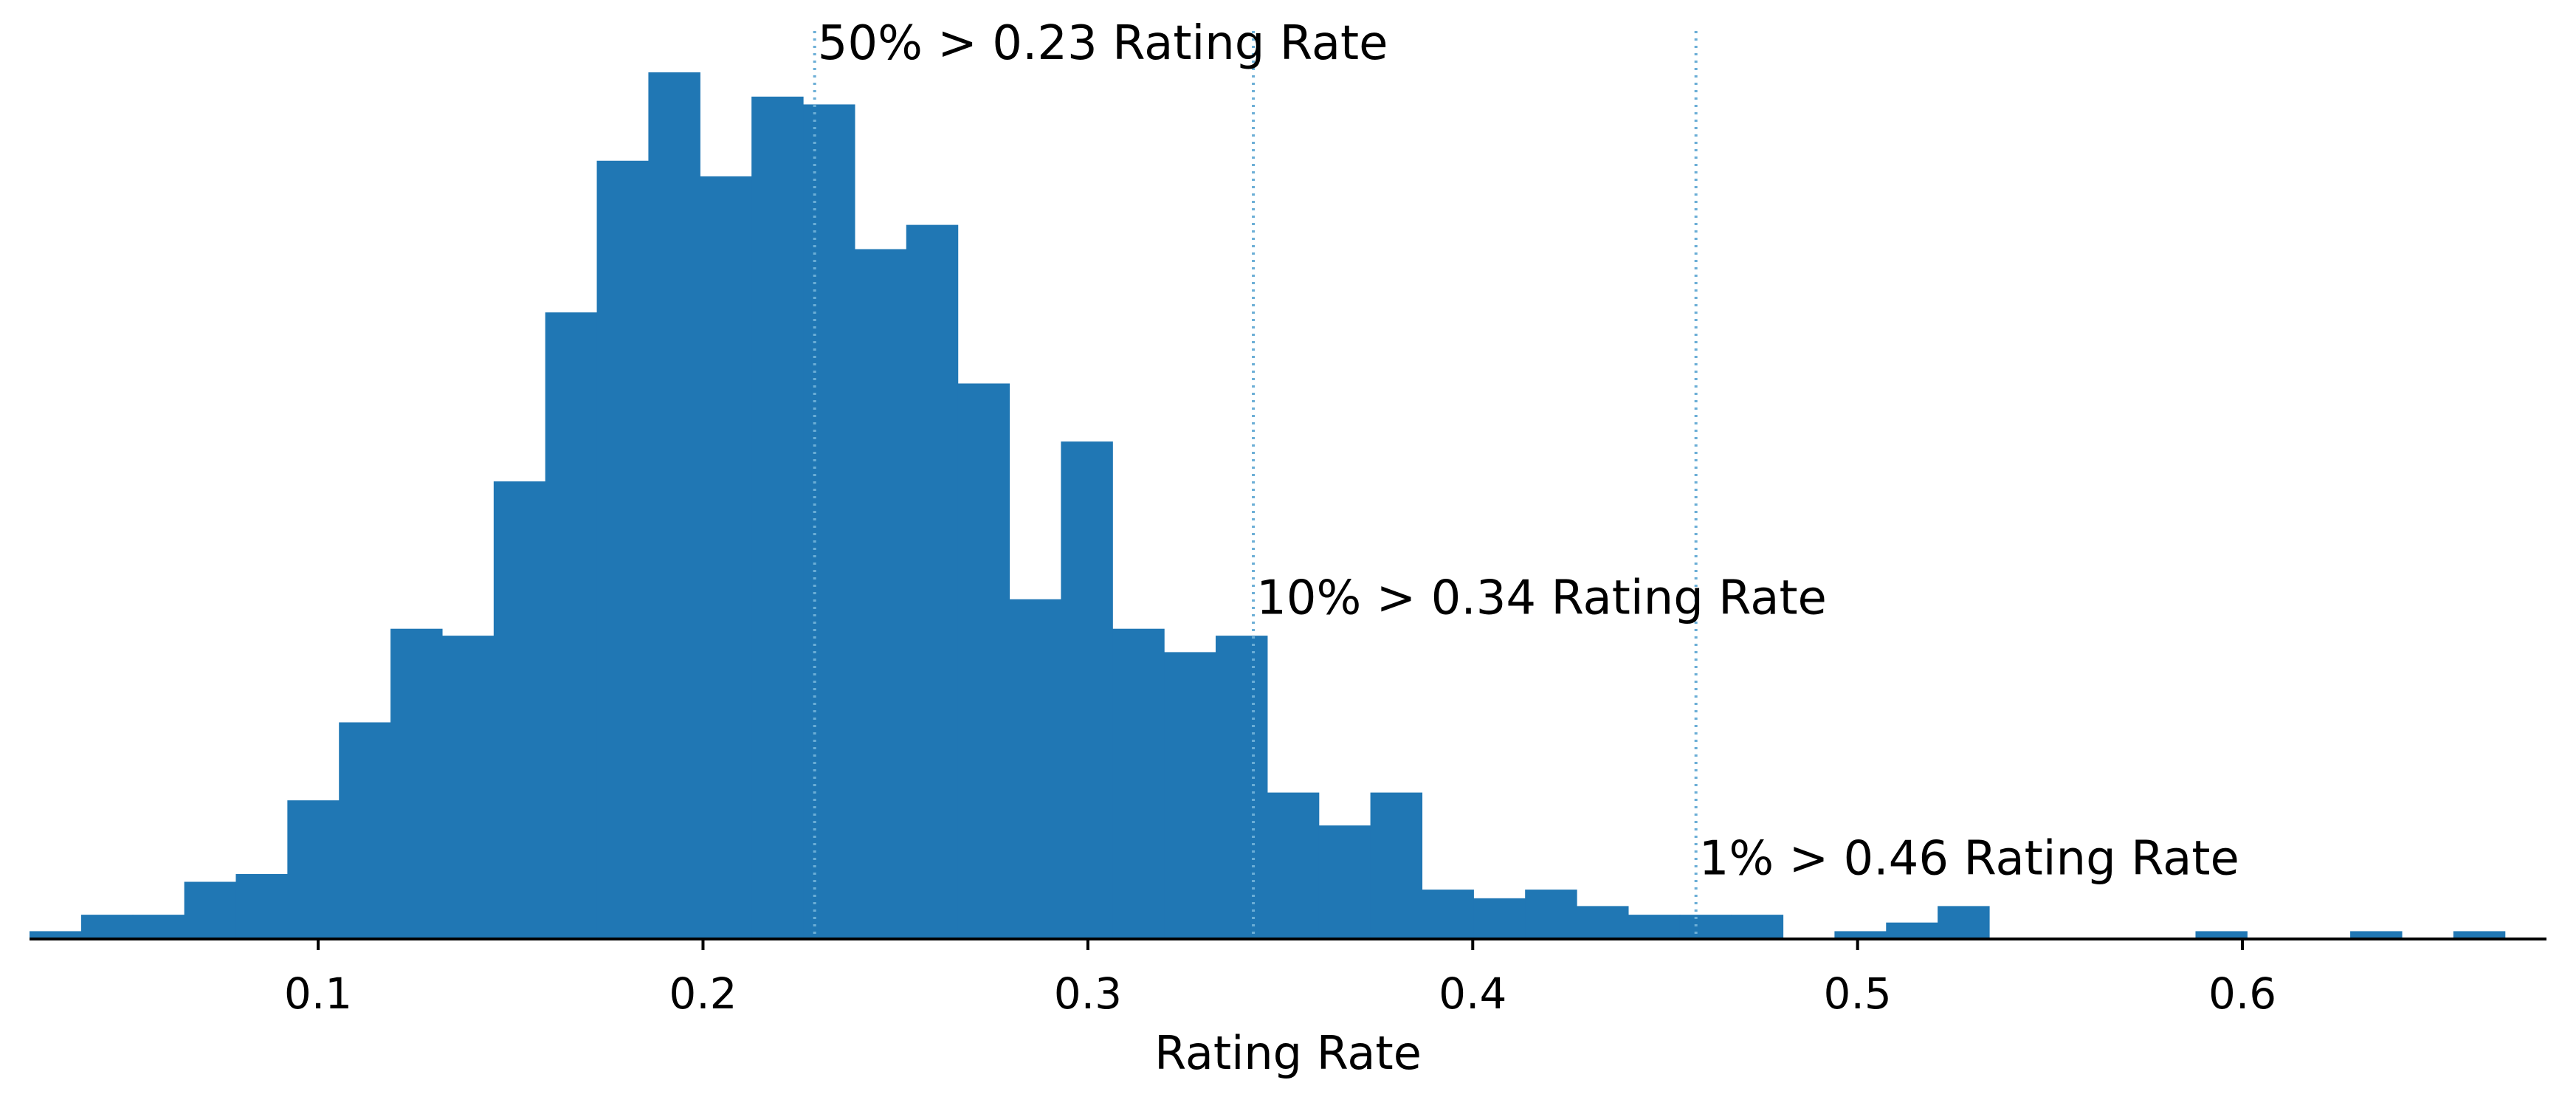 The image size is (2576, 1111). I want to click on reference-annotation: 1% > 0.46 Rating Rate, so click(1969, 860).